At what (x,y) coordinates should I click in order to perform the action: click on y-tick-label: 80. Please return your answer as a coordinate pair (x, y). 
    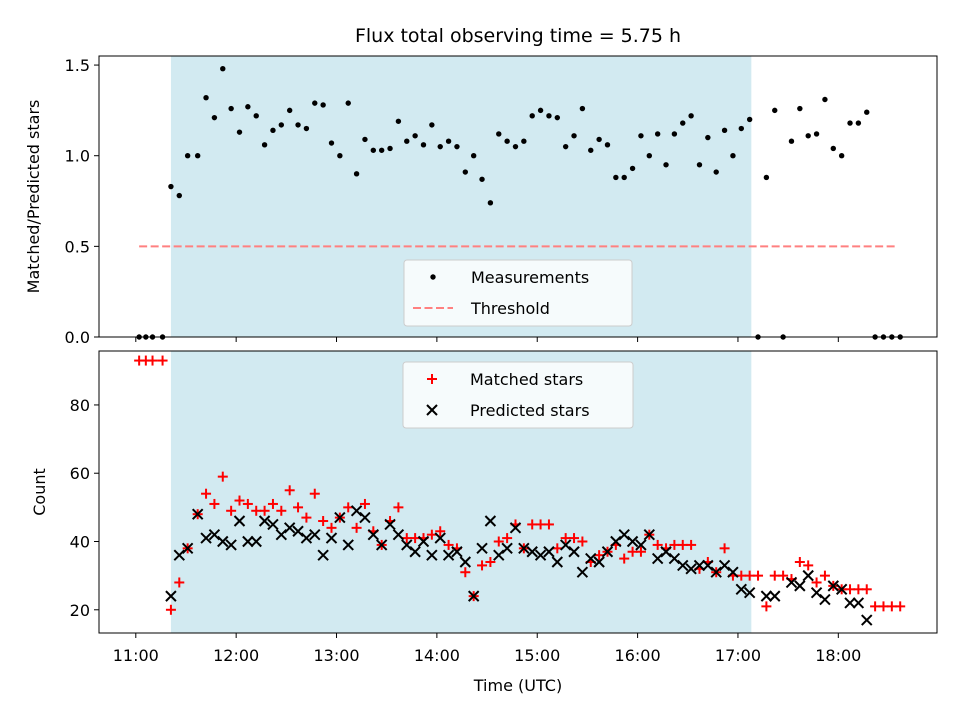
    Looking at the image, I should click on (80, 405).